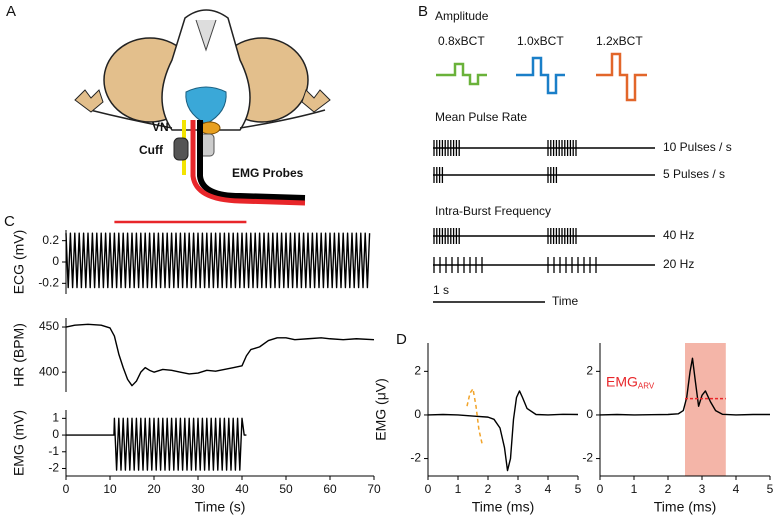 The image size is (777, 518). What do you see at coordinates (678, 264) in the screenshot?
I see `freq-label: 20 Hz` at bounding box center [678, 264].